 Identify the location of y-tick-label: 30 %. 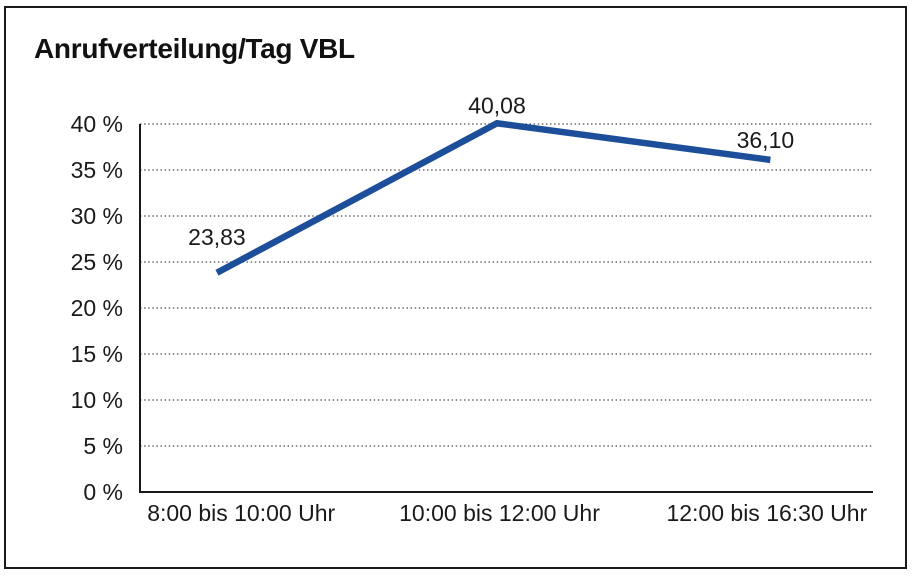
(97, 216).